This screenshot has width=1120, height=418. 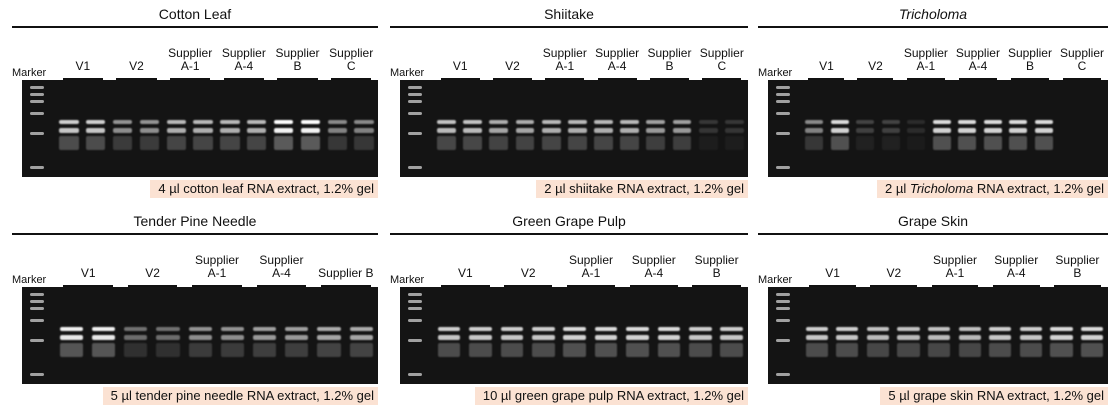 What do you see at coordinates (512, 66) in the screenshot?
I see `group-label: V2` at bounding box center [512, 66].